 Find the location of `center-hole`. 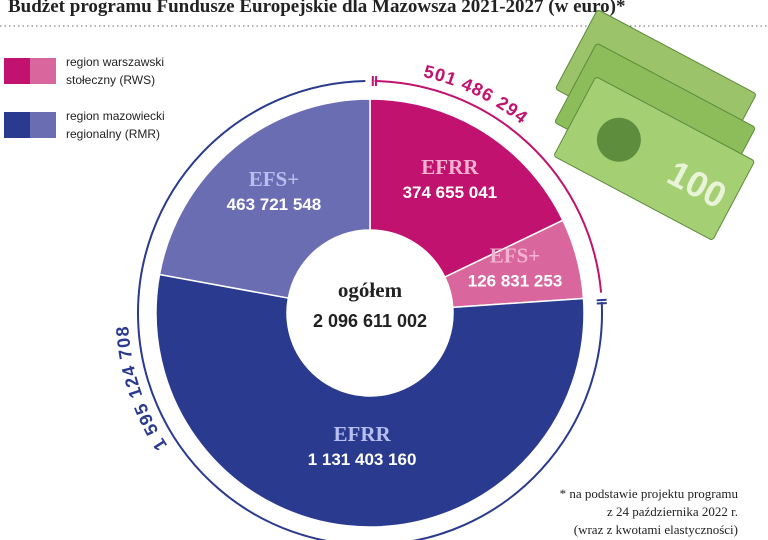

center-hole is located at coordinates (370, 313).